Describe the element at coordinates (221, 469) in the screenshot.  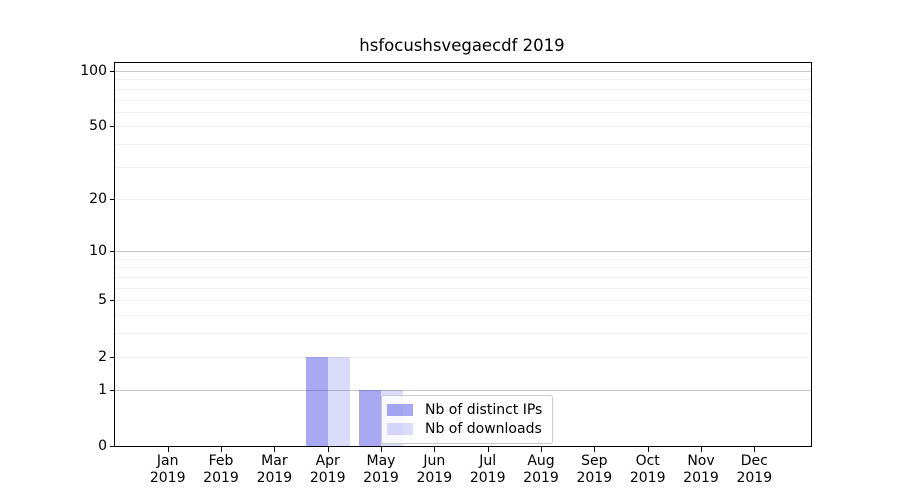
I see `x-tick-label-feb: Feb 2019` at that location.